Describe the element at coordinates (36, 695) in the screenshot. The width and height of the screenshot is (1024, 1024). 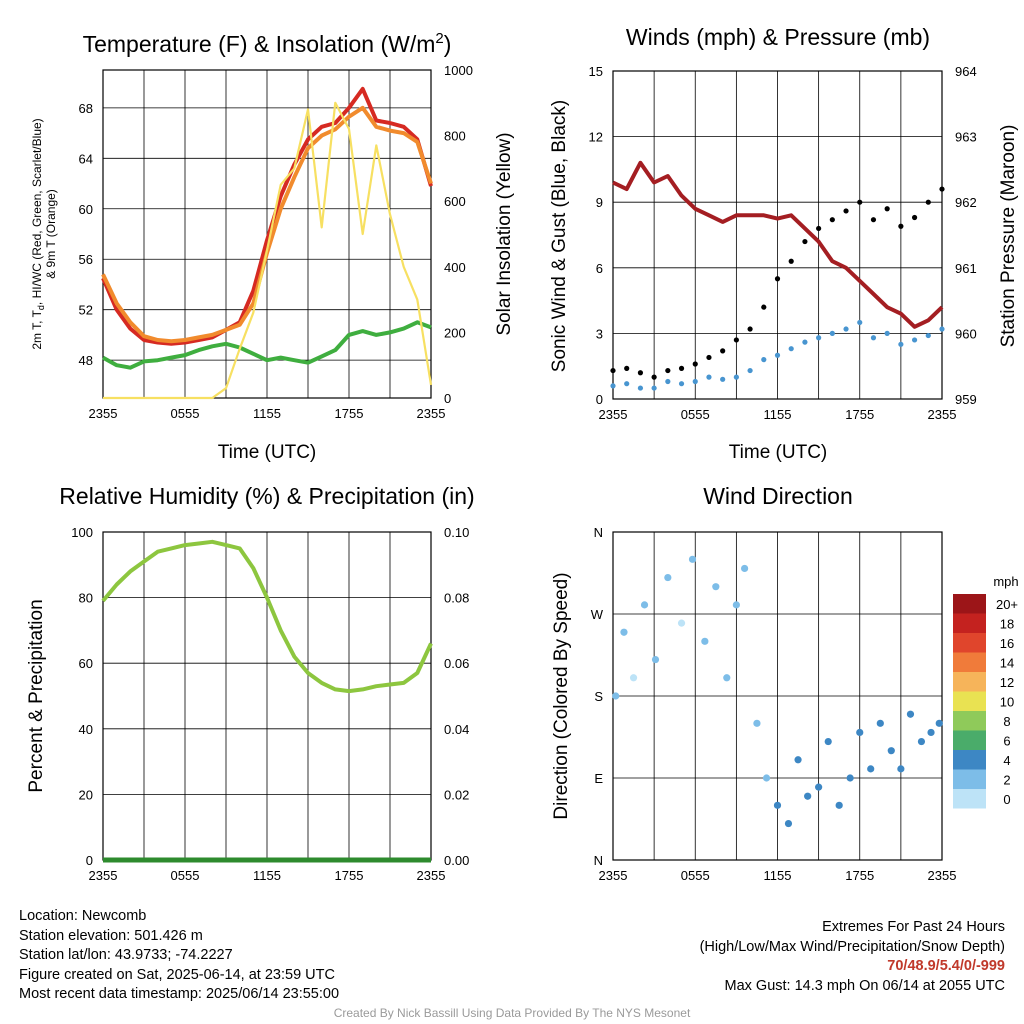
I see `humidity-y-label: Percent & Precipitation` at that location.